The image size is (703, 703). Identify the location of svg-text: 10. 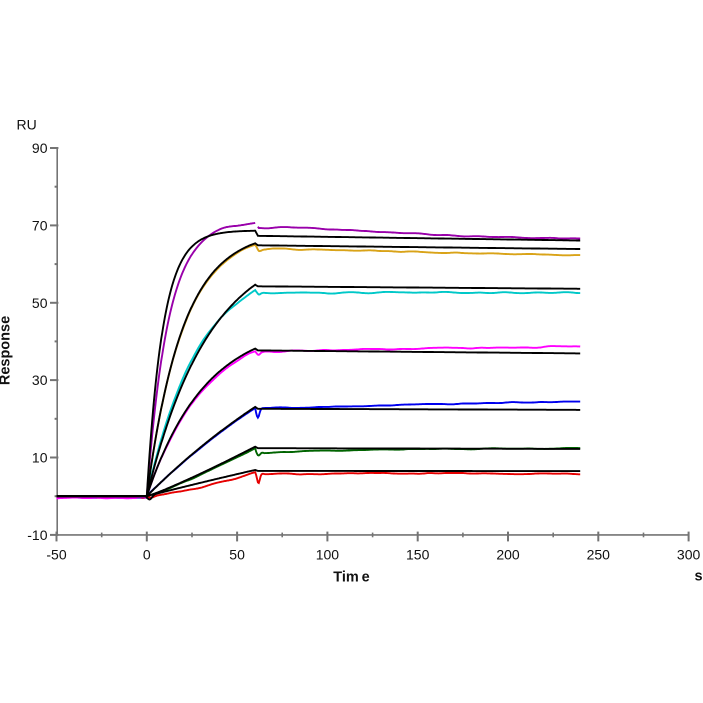
(40, 458).